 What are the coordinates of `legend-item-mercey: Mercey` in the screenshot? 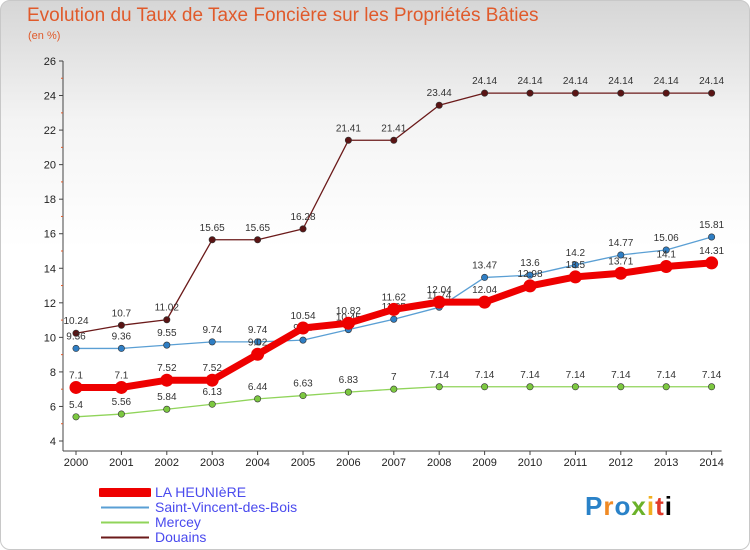 It's located at (198, 522).